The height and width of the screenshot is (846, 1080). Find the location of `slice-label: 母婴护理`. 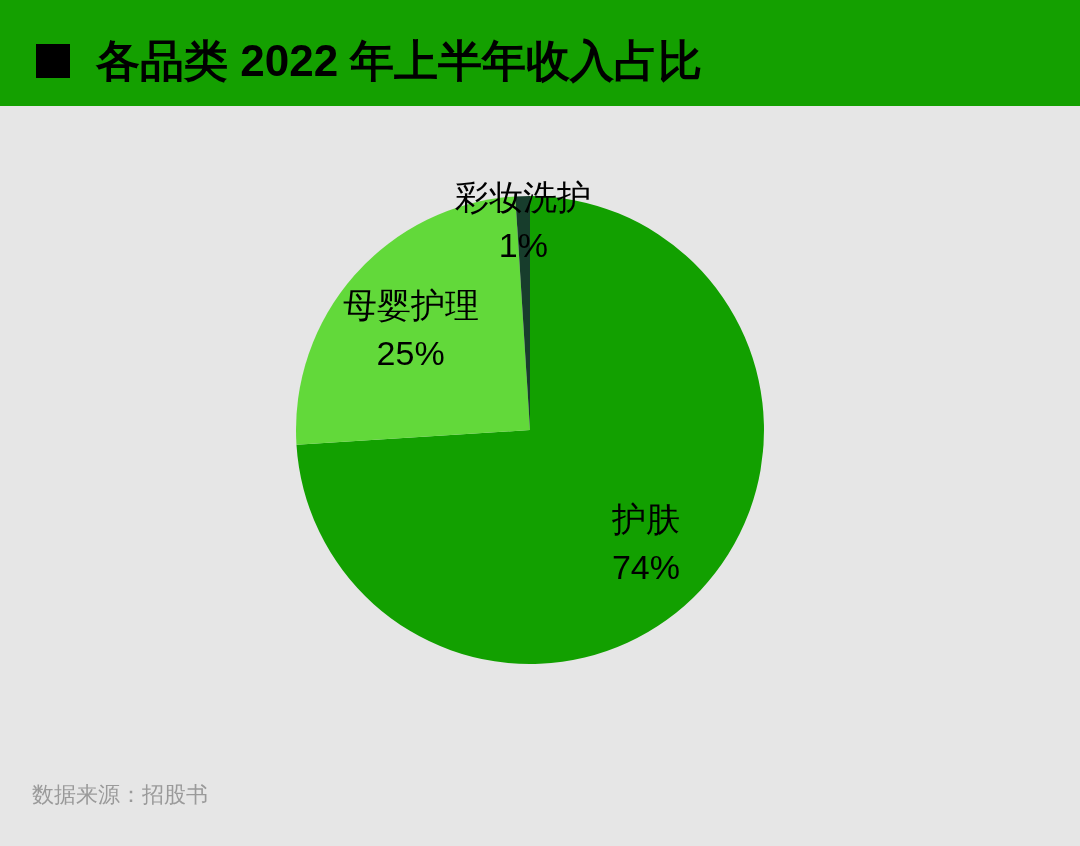

slice-label: 母婴护理 is located at coordinates (410, 304).